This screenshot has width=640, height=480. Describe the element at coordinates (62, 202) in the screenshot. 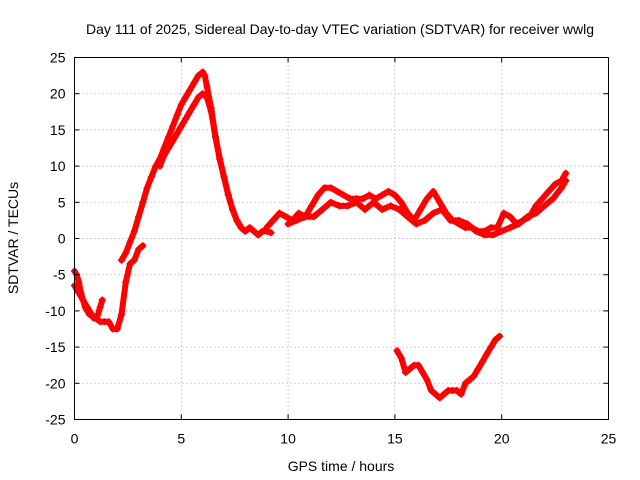

I see `y-tick-label: 5` at that location.